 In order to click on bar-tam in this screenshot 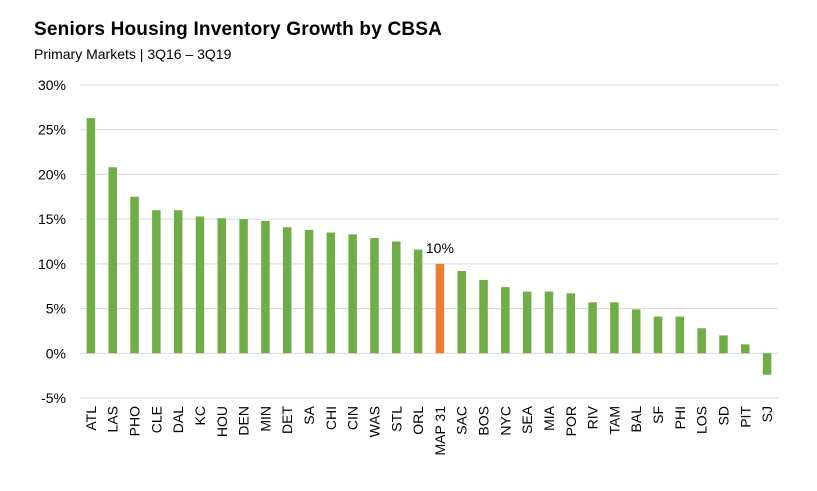, I will do `click(614, 328)`.